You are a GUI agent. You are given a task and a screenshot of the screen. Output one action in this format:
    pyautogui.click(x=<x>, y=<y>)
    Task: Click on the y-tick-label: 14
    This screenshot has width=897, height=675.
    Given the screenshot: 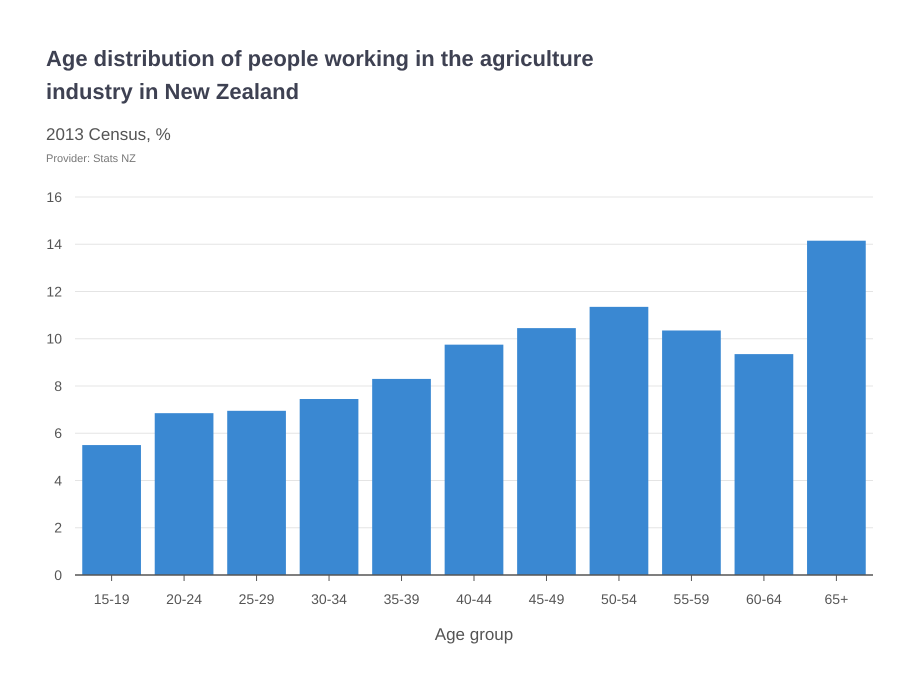 What is the action you would take?
    pyautogui.click(x=54, y=244)
    